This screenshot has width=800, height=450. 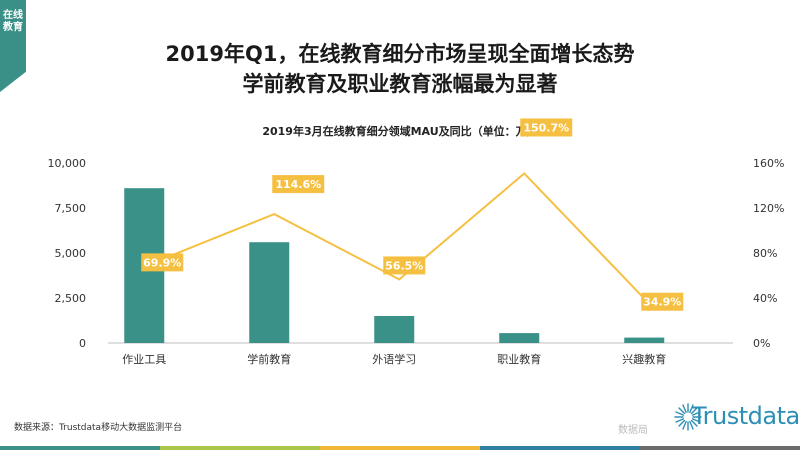 What do you see at coordinates (768, 208) in the screenshot?
I see `y-right-tick-label: 120%` at bounding box center [768, 208].